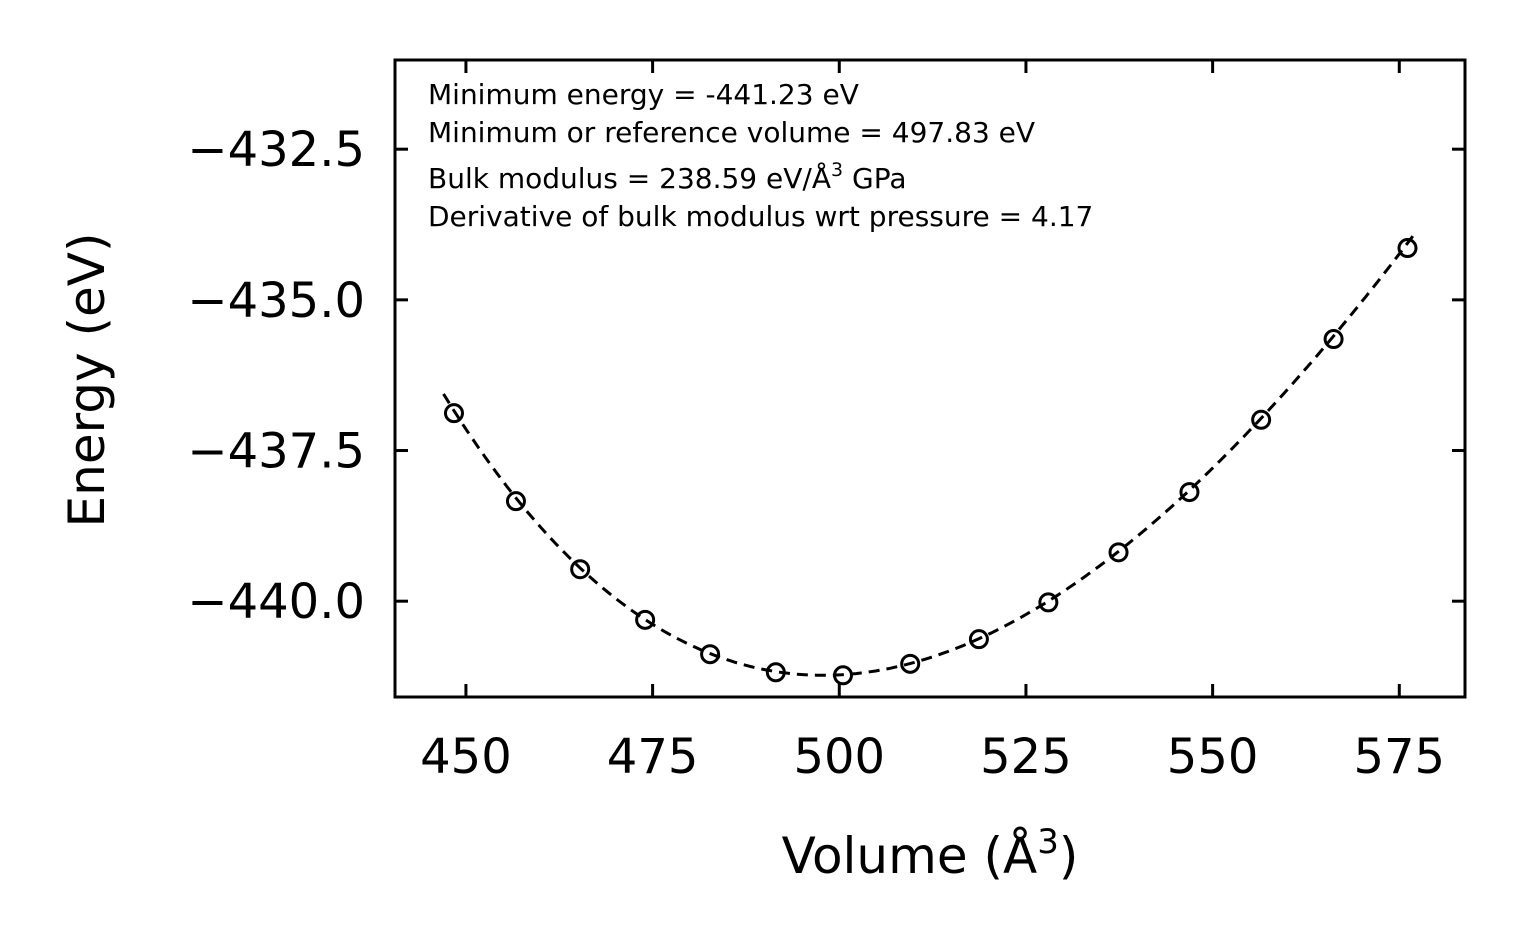 The height and width of the screenshot is (943, 1524). Describe the element at coordinates (731, 132) in the screenshot. I see `annotation-ref-volume: Minimum or reference volume = 497.83 eV` at that location.